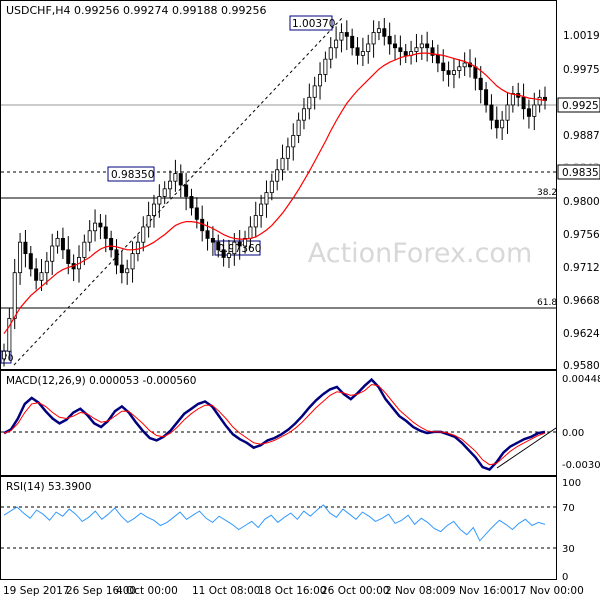  What do you see at coordinates (526, 448) in the screenshot?
I see `macd-trend-line` at bounding box center [526, 448].